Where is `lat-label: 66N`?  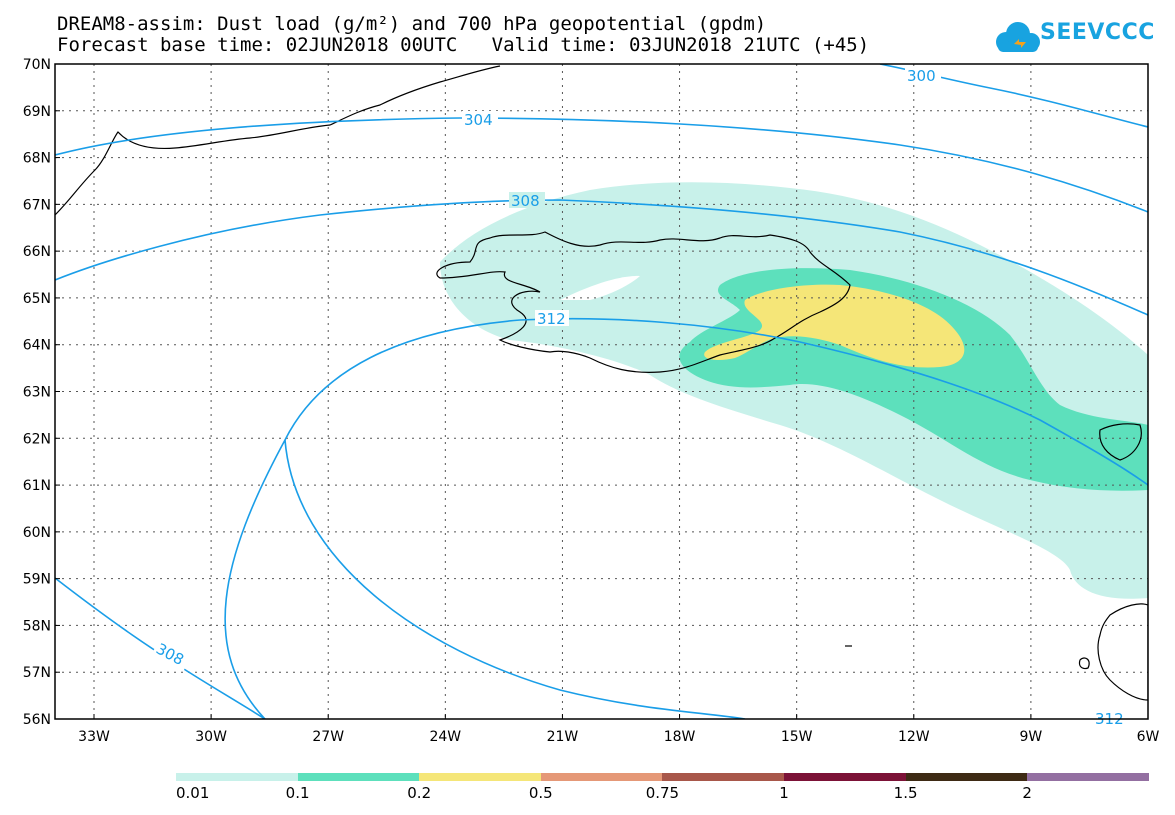 lat-label: 66N is located at coordinates (37, 252).